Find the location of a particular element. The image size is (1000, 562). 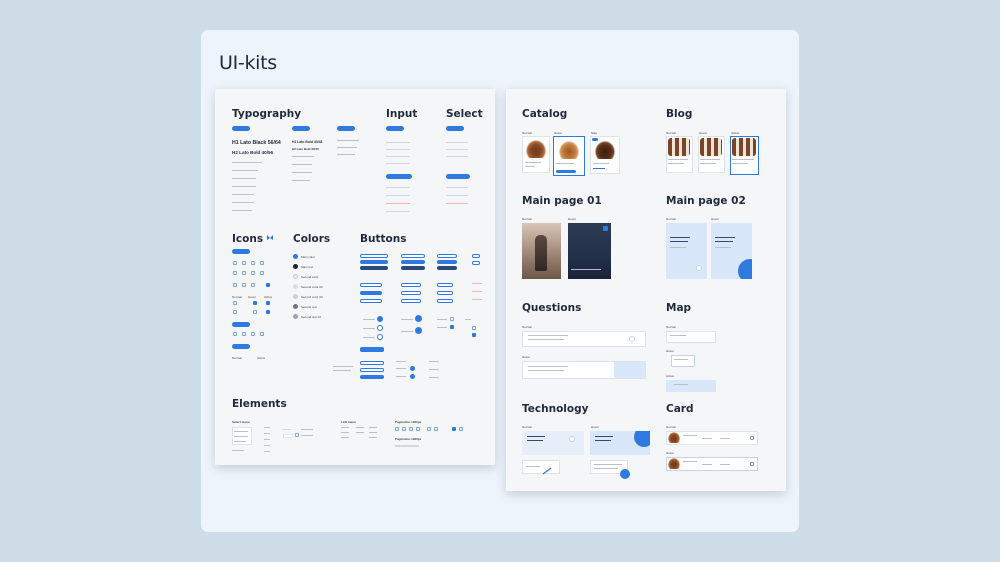

questions-state-normal: Normal is located at coordinates (527, 327).